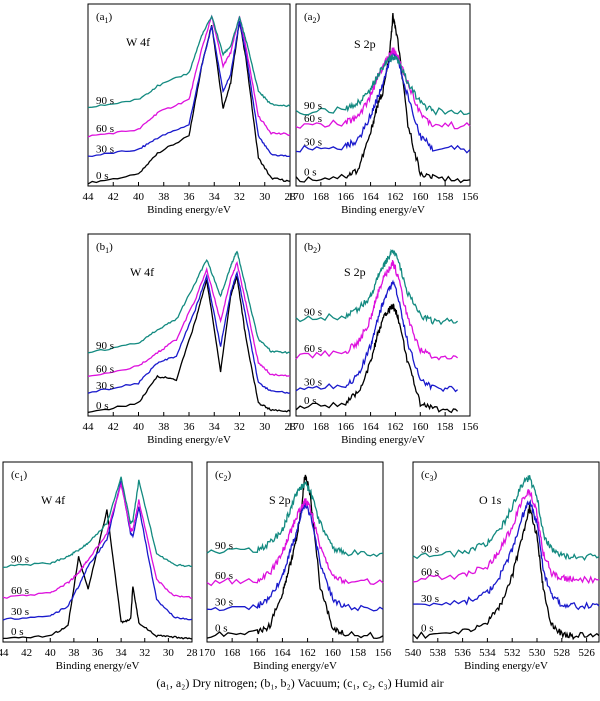 The image size is (600, 701). I want to click on panel-label: (c3), so click(429, 476).